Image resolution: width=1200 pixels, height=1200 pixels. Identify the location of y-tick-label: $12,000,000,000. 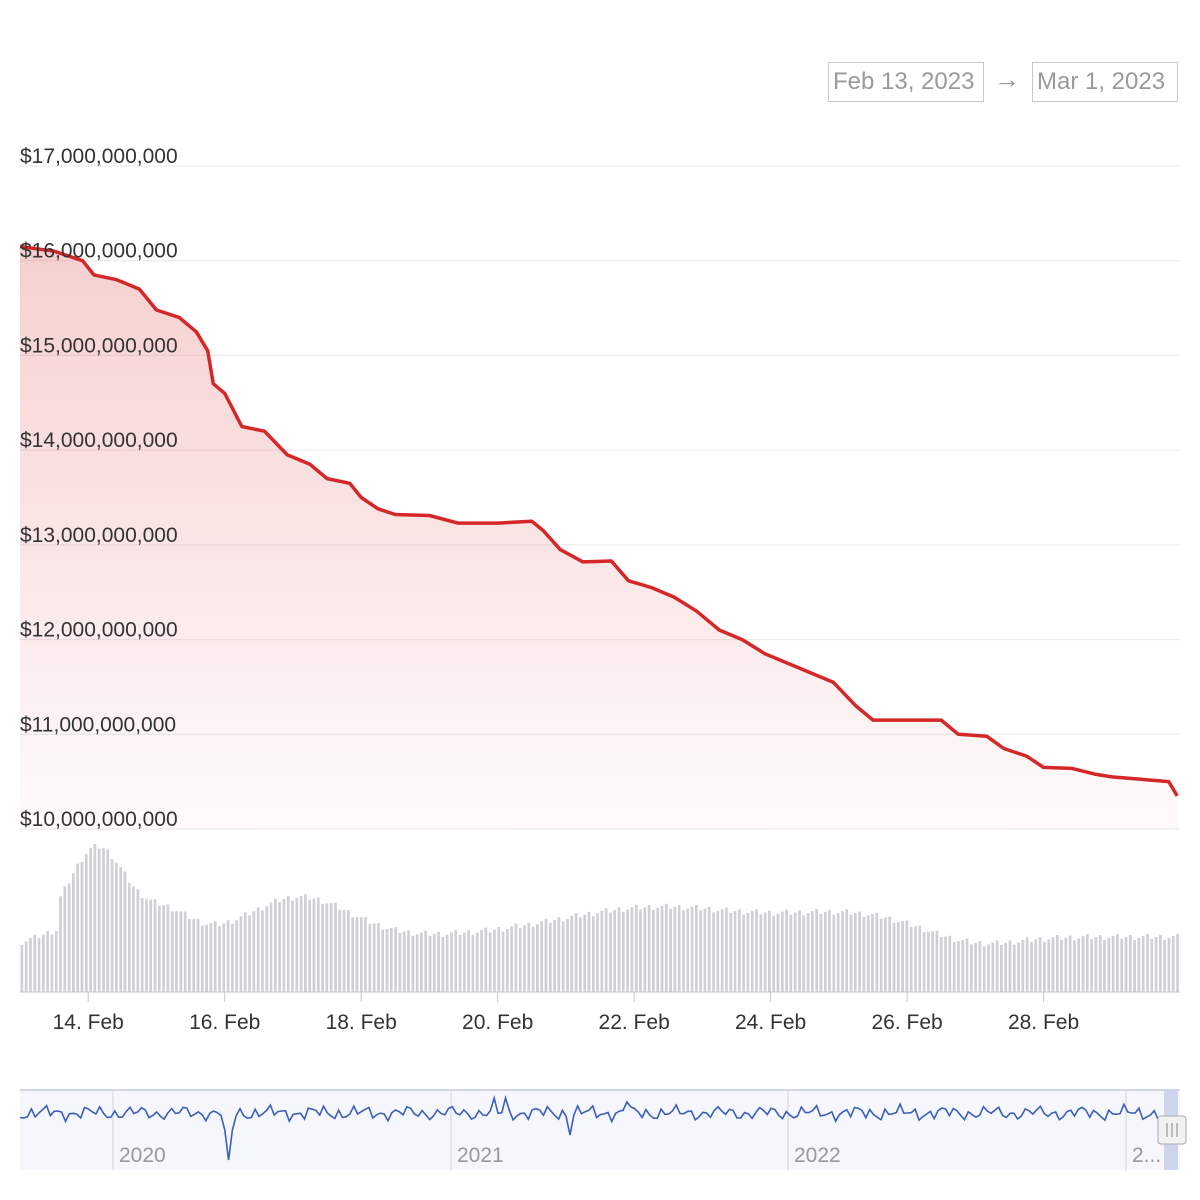
(99, 630).